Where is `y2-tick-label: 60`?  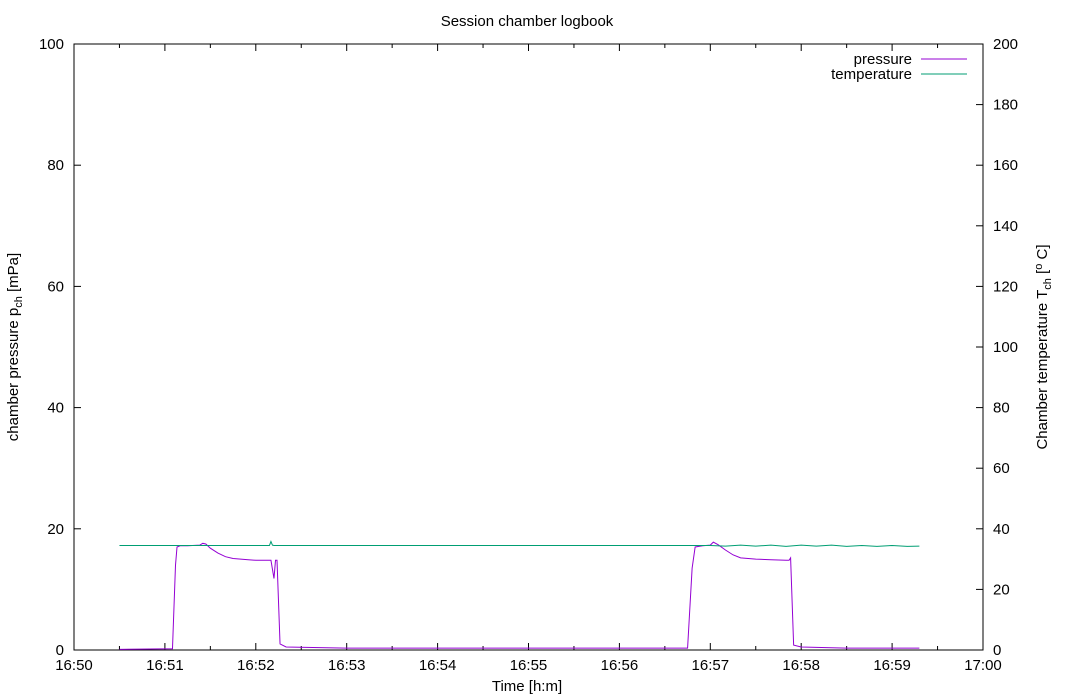
y2-tick-label: 60 is located at coordinates (1001, 468).